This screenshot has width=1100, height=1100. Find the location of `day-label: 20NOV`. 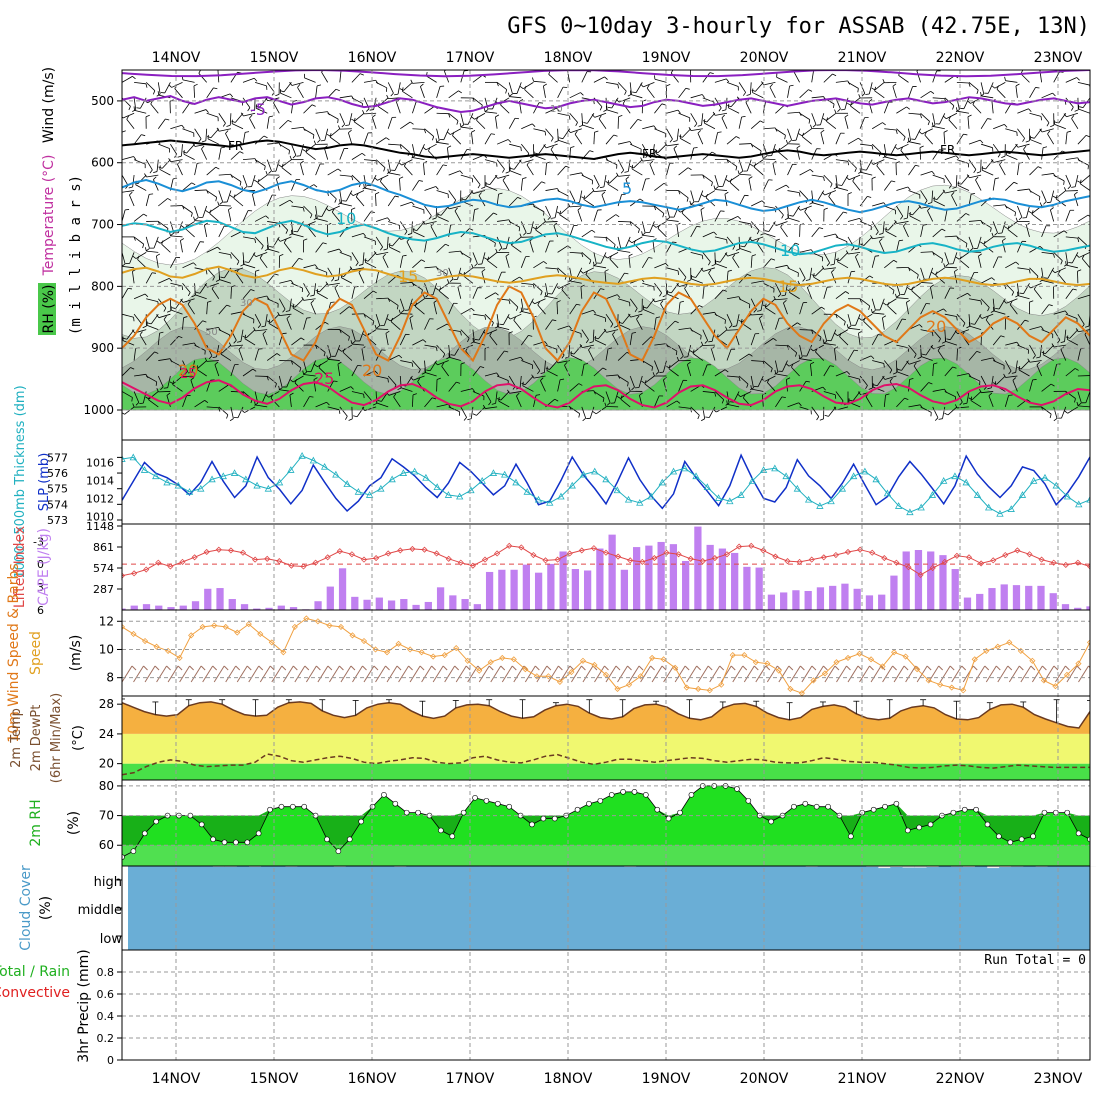

day-label: 20NOV is located at coordinates (764, 58).